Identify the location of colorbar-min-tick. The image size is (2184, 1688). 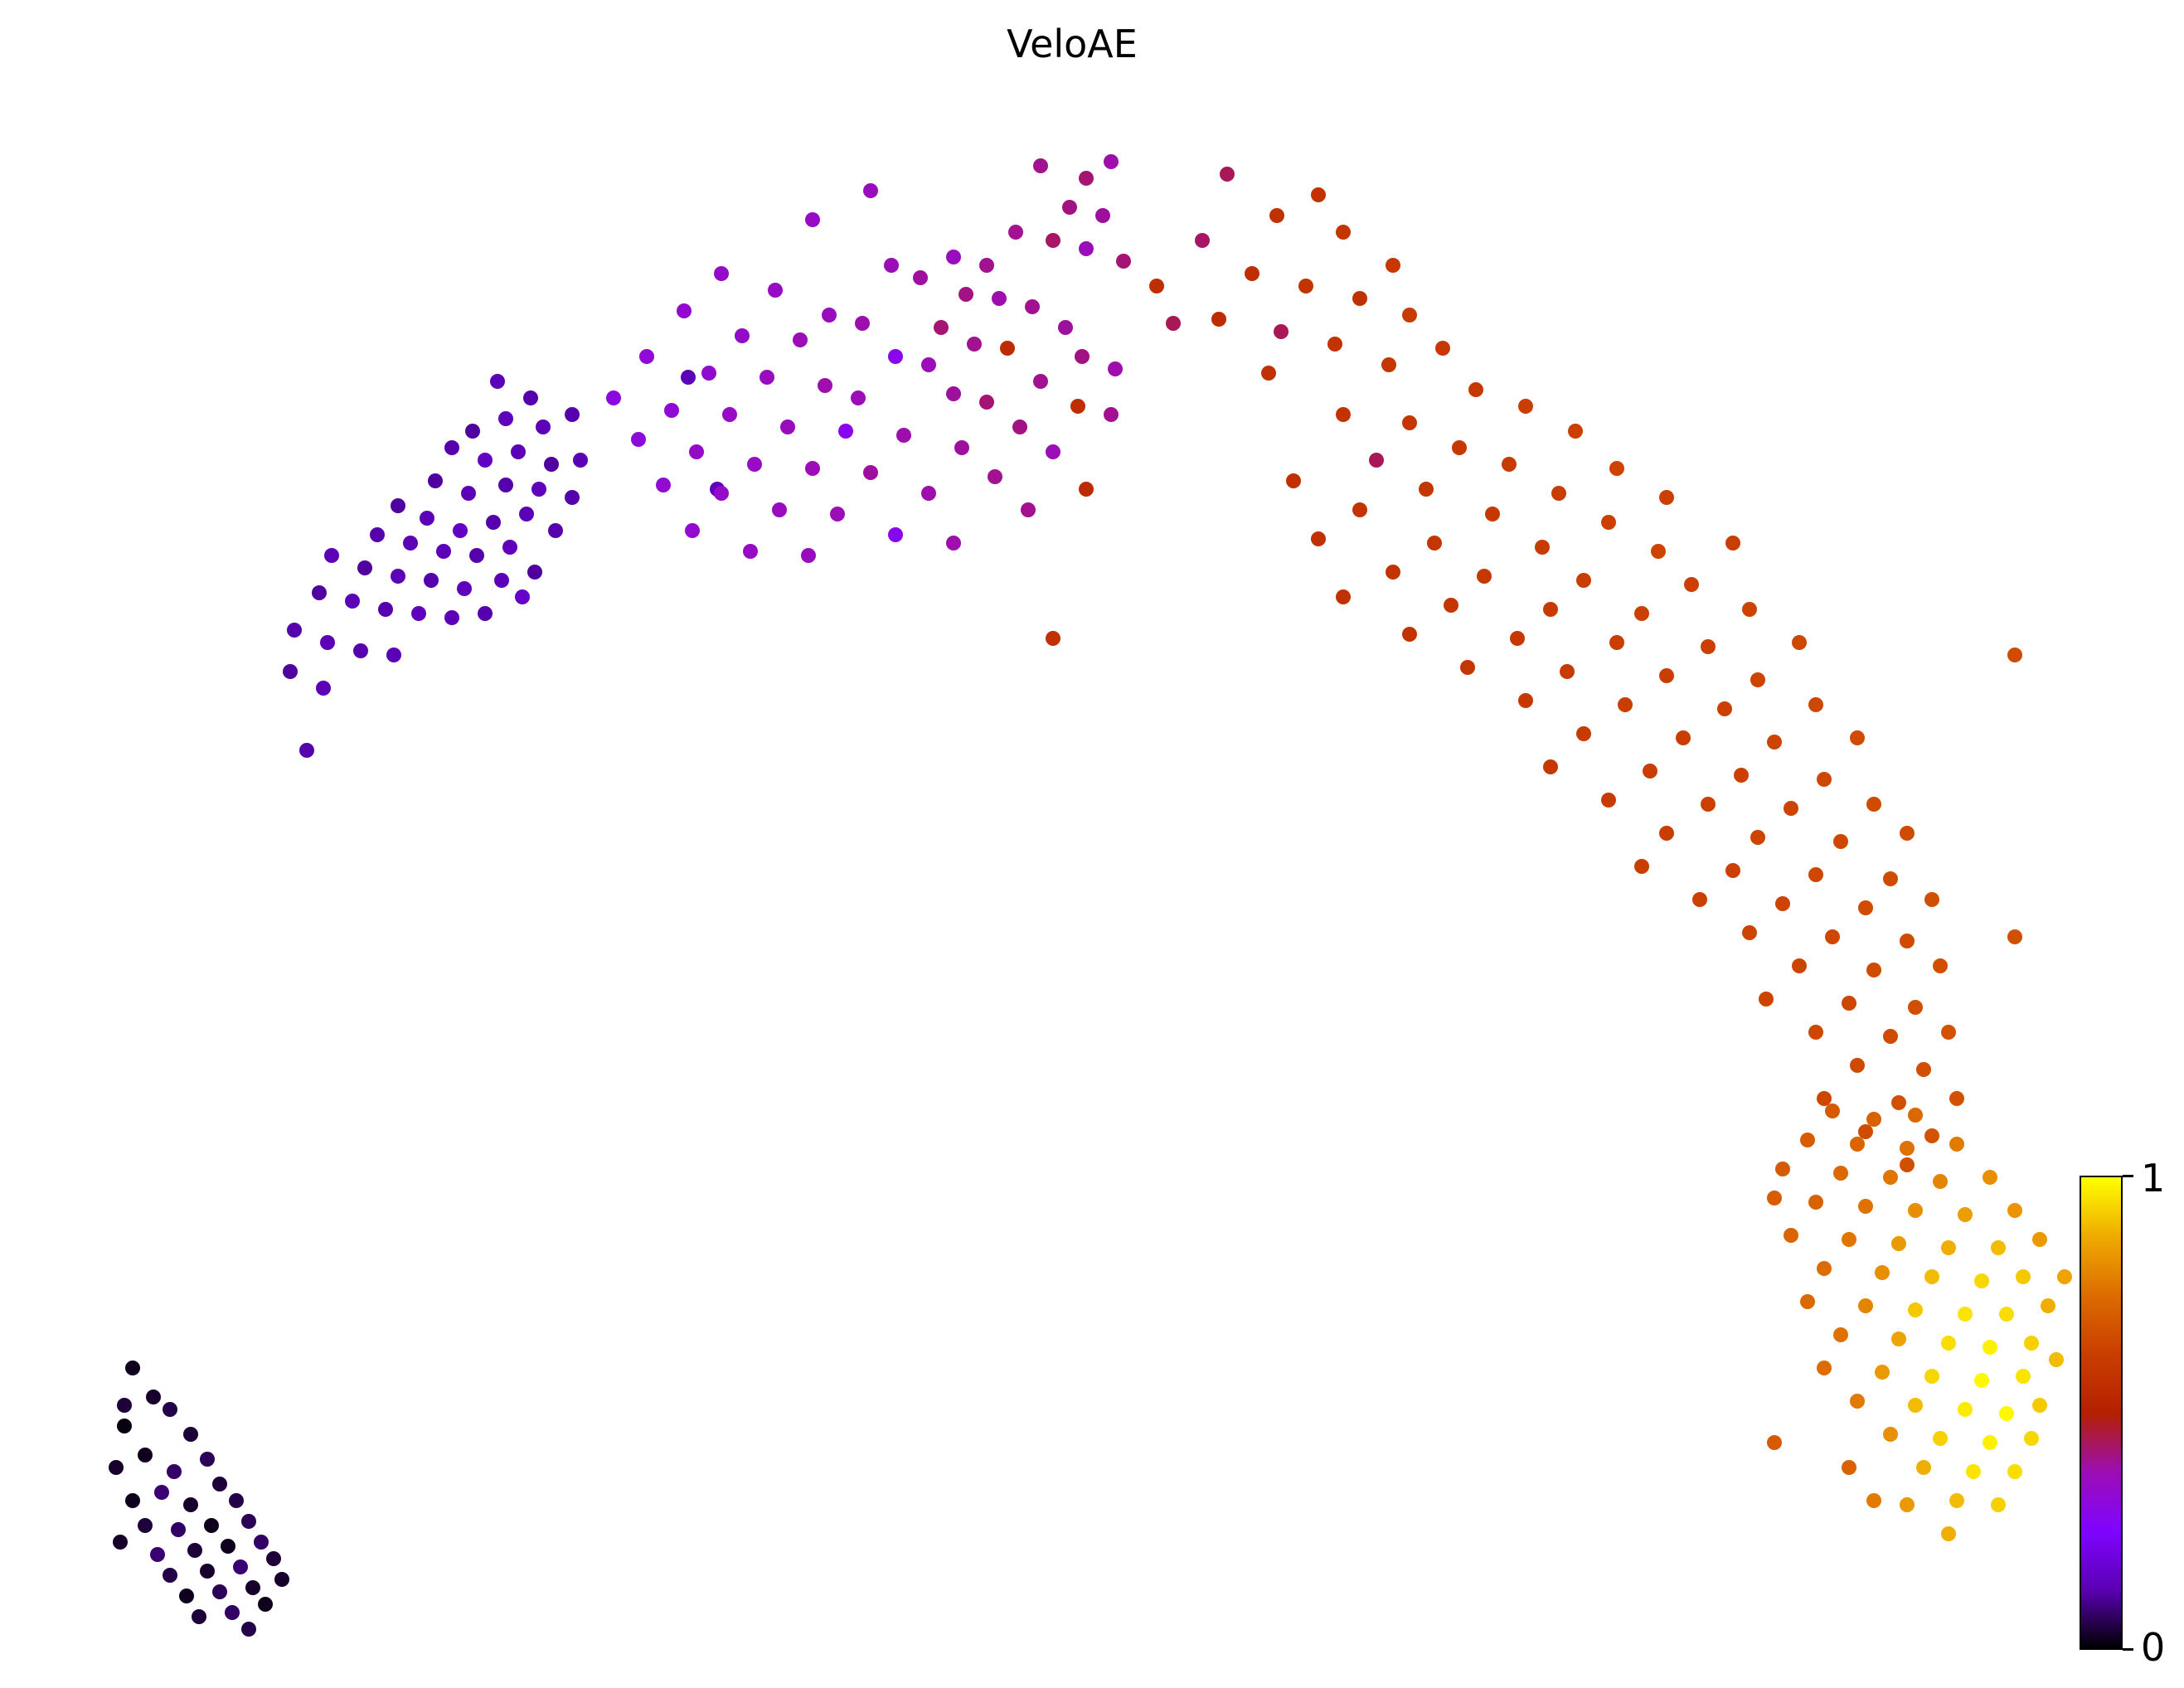
(2128, 1649).